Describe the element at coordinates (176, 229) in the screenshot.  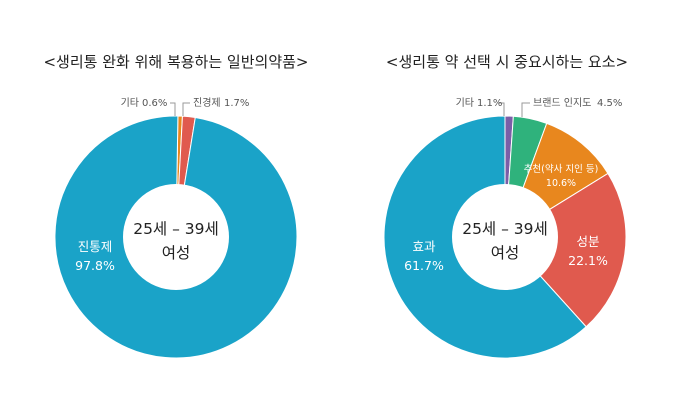
I see `chart-1-center-age: 25세 – 39세` at that location.